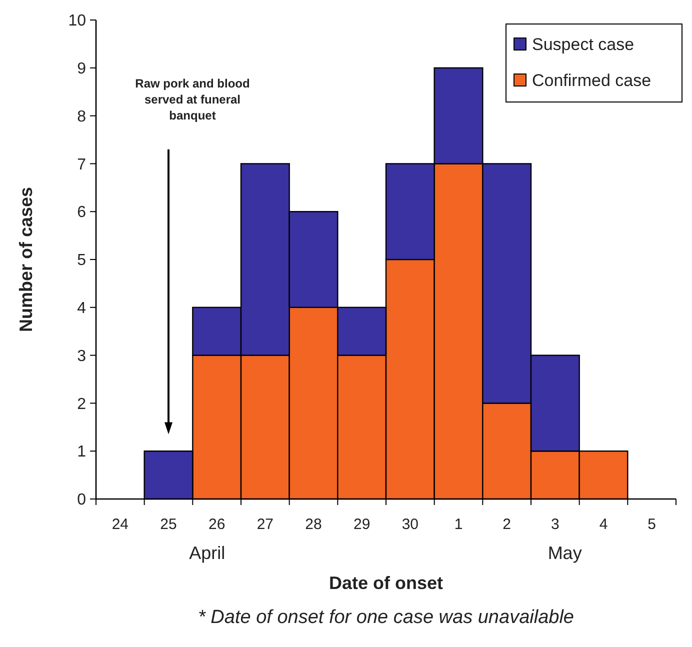  What do you see at coordinates (192, 99) in the screenshot?
I see `annotation: Raw pork and blood served at funeral banquet` at bounding box center [192, 99].